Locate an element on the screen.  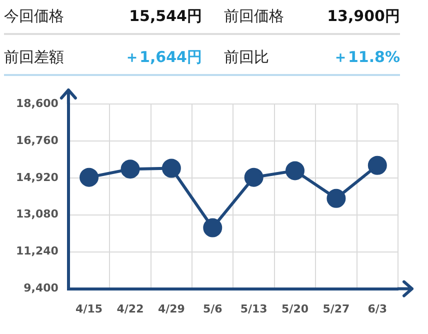
text: 前回価格 is located at coordinates (254, 16).